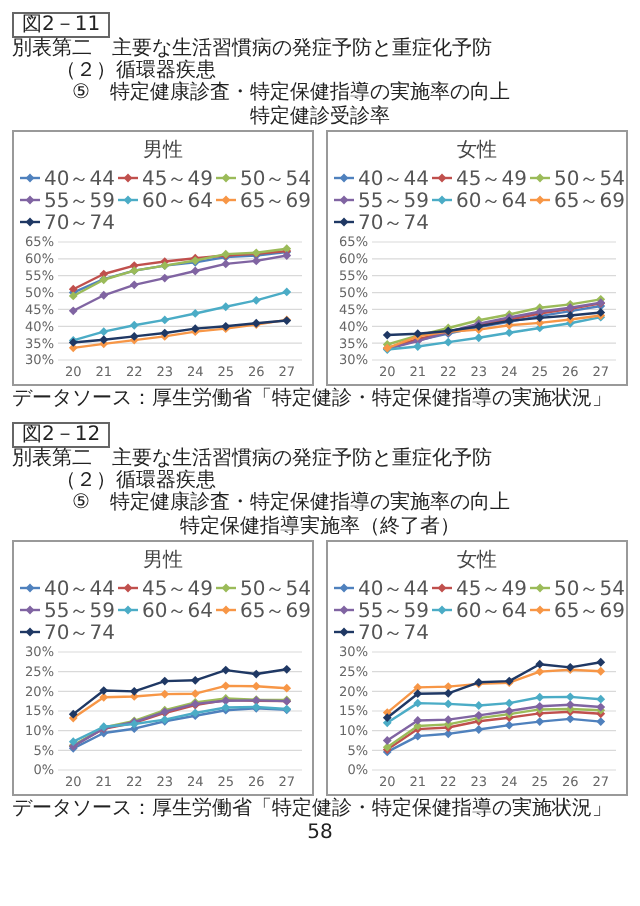 The width and height of the screenshot is (640, 906). I want to click on text: 58, so click(320, 833).